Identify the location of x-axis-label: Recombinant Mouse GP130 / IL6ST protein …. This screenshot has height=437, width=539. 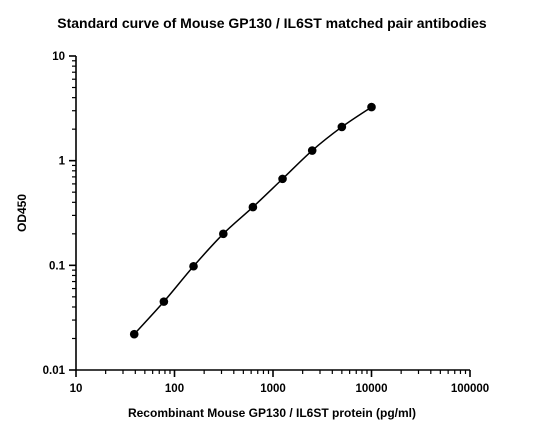
(272, 413).